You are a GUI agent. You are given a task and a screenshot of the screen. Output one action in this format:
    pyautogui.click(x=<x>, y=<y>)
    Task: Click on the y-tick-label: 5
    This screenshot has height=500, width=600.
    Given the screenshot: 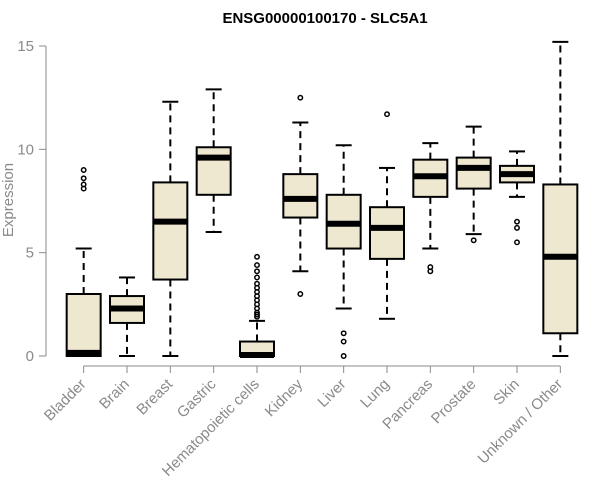 What is the action you would take?
    pyautogui.click(x=30, y=253)
    